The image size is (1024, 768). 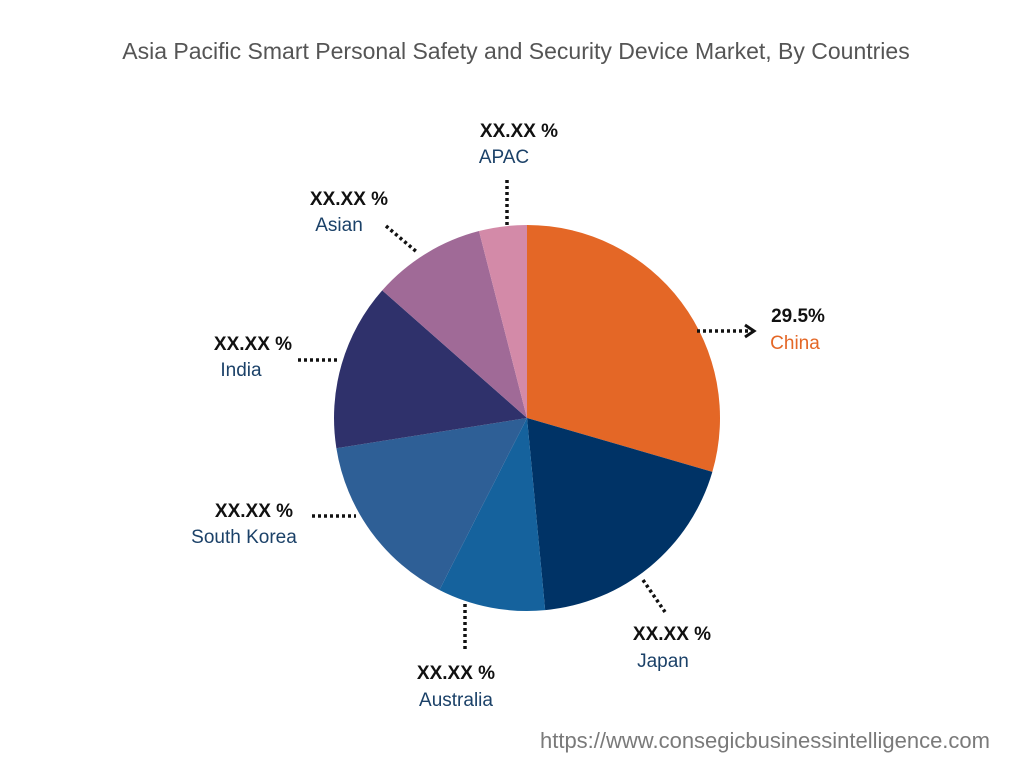 What do you see at coordinates (795, 343) in the screenshot?
I see `category-label-china: China` at bounding box center [795, 343].